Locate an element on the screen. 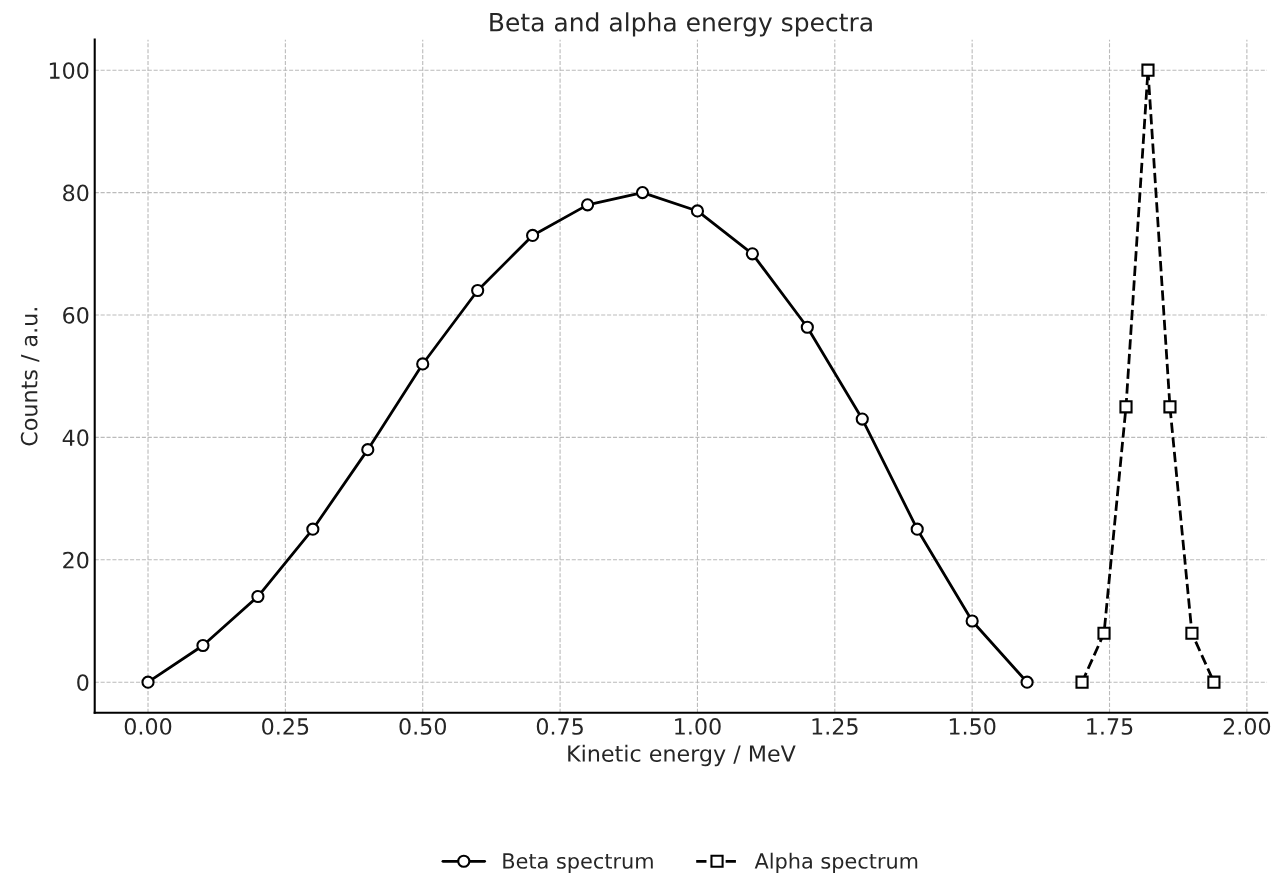  y-tick-label: 60 is located at coordinates (76, 315).